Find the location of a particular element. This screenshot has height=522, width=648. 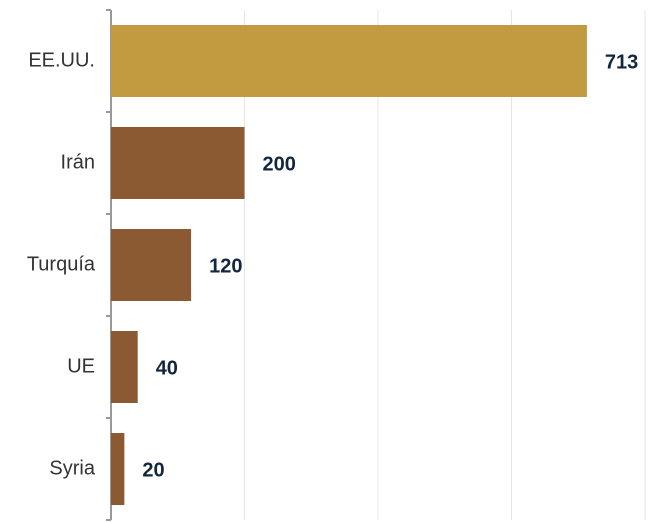

value-label: 40 is located at coordinates (167, 368).